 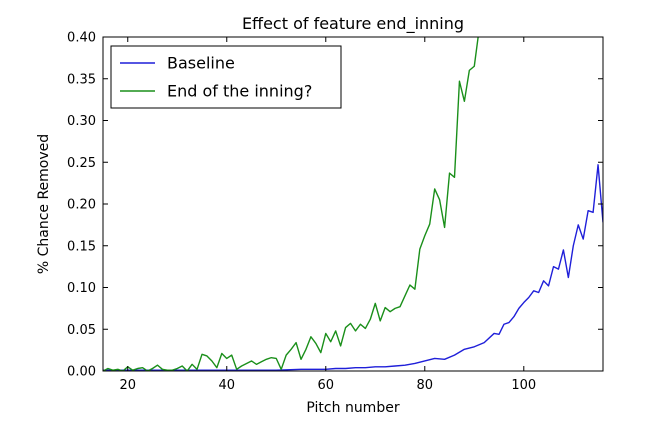 I want to click on y-axis-label: % Chance Removed, so click(x=44, y=204).